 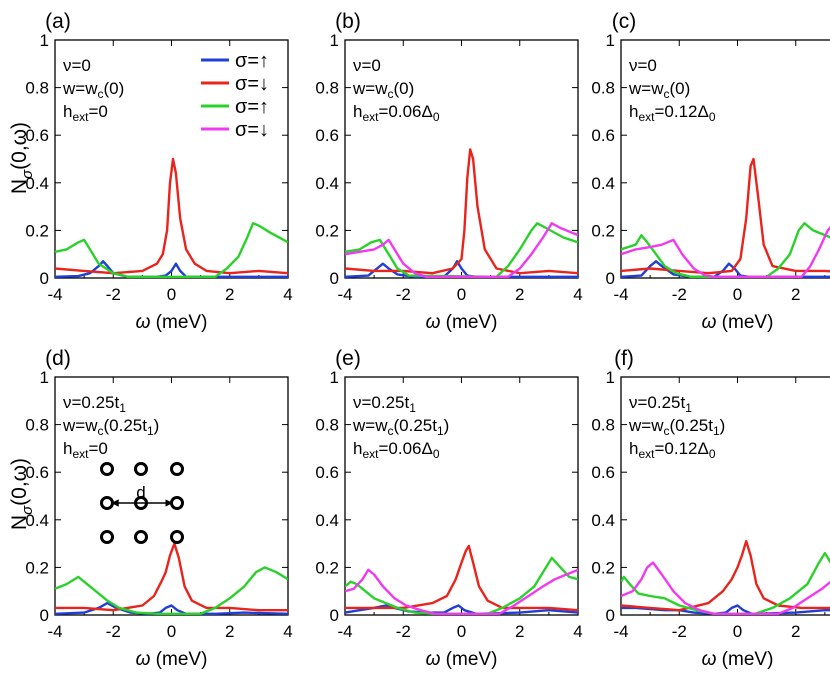 What do you see at coordinates (22, 494) in the screenshot?
I see `y-axis-label-bottom: Nσ(0,ω)` at bounding box center [22, 494].